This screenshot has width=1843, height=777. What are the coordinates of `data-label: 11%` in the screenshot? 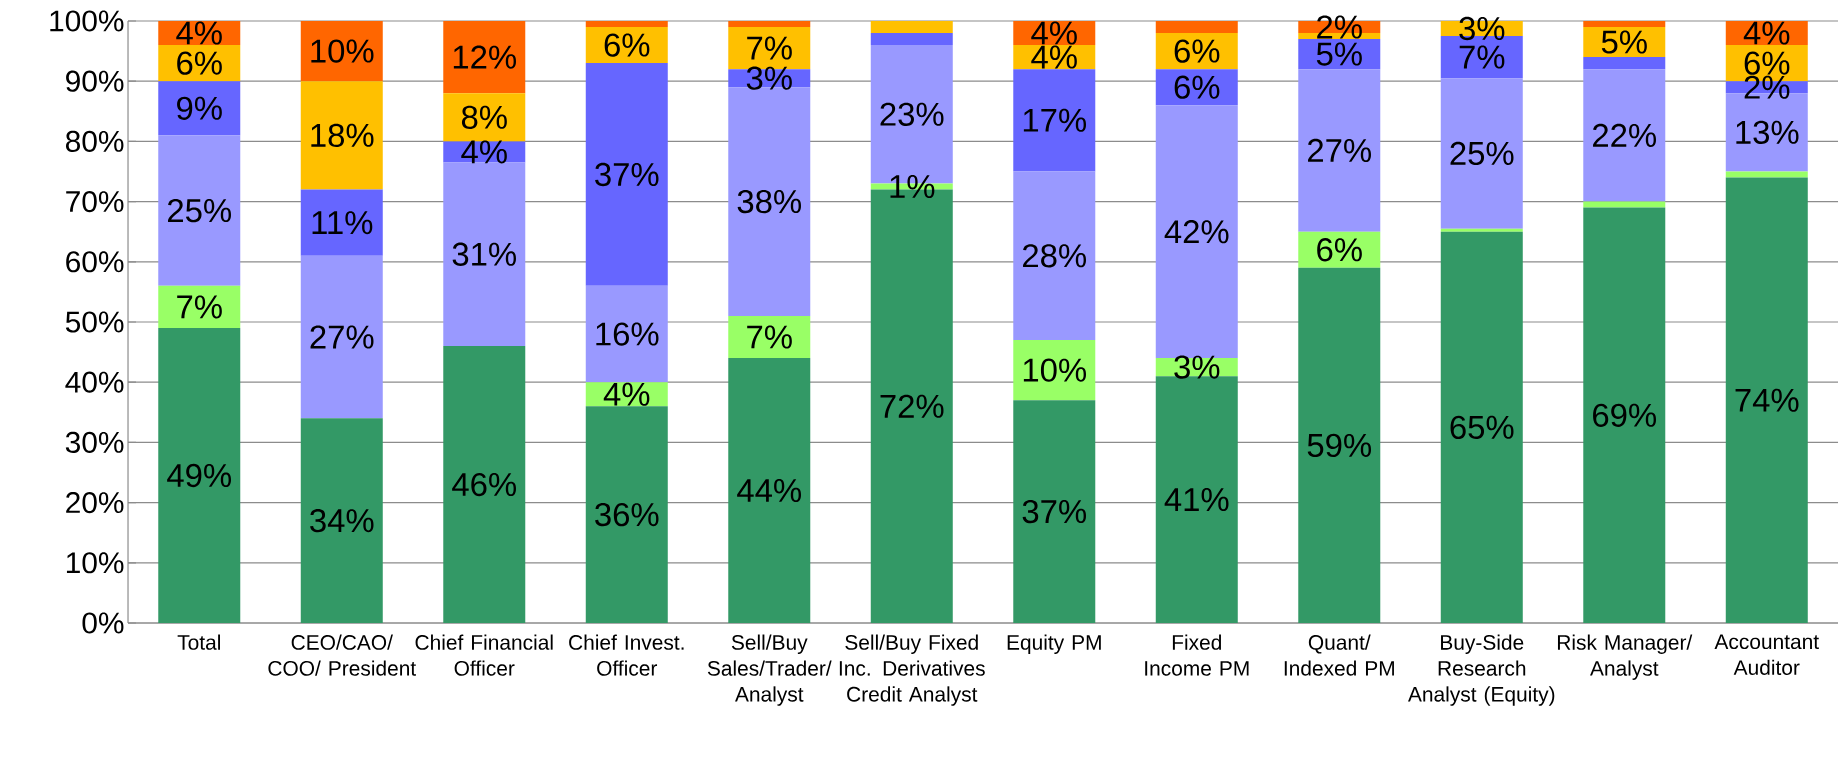 It's located at (342, 223).